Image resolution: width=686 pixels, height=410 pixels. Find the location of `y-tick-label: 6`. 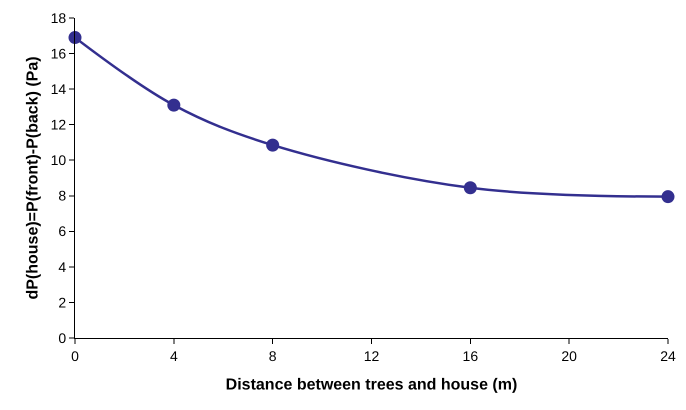

y-tick-label: 6 is located at coordinates (62, 231).